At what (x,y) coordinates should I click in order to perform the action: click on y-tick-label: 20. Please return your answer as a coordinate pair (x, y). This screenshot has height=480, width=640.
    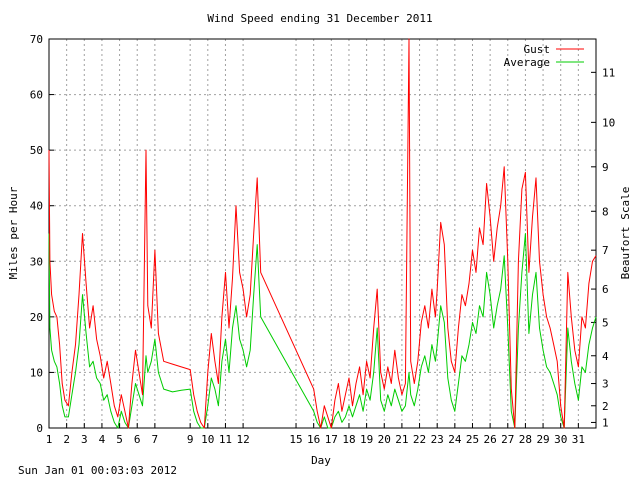
    Looking at the image, I should click on (36, 317).